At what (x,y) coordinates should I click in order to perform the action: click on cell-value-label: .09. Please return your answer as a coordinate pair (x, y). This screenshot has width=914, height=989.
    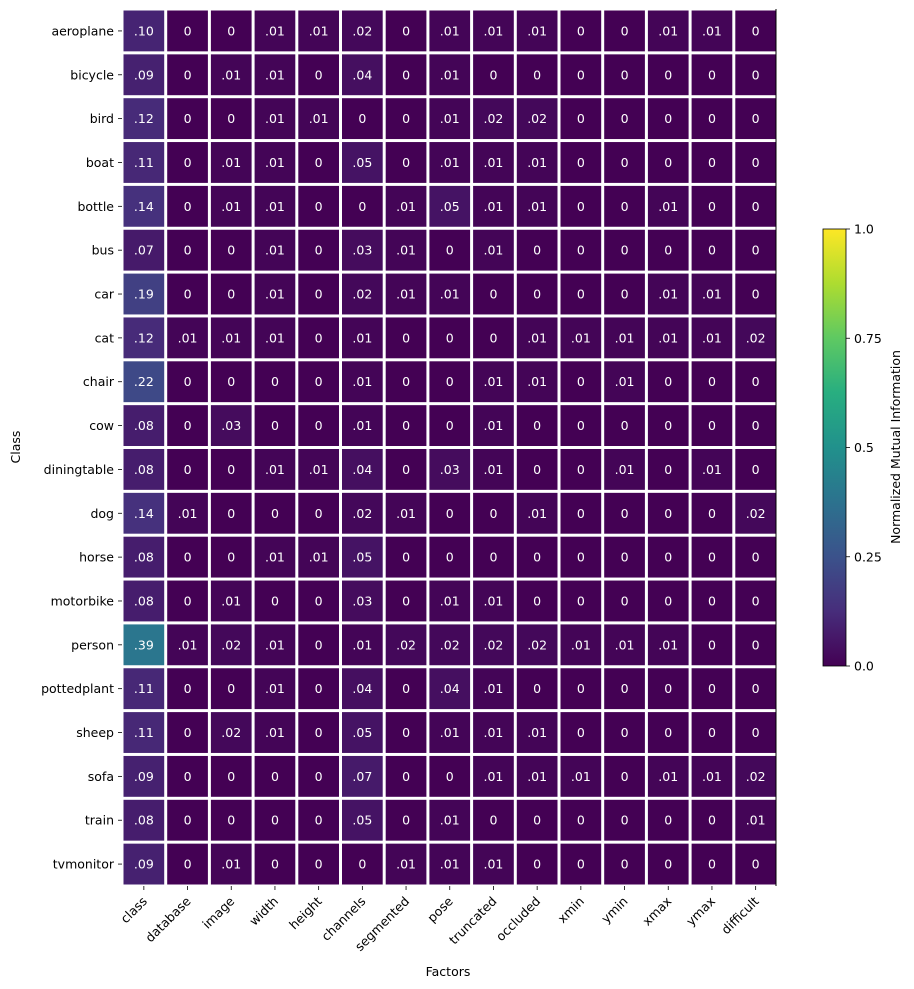
    Looking at the image, I should click on (144, 776).